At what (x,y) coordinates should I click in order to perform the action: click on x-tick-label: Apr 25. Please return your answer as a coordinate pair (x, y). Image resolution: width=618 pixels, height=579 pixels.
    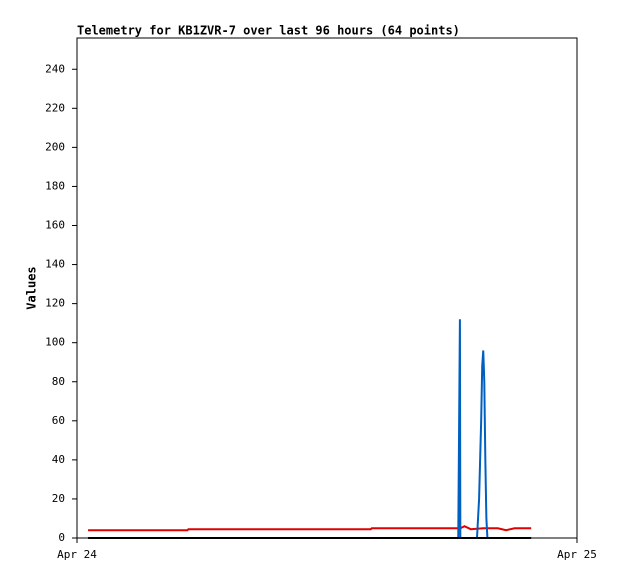
    Looking at the image, I should click on (577, 554).